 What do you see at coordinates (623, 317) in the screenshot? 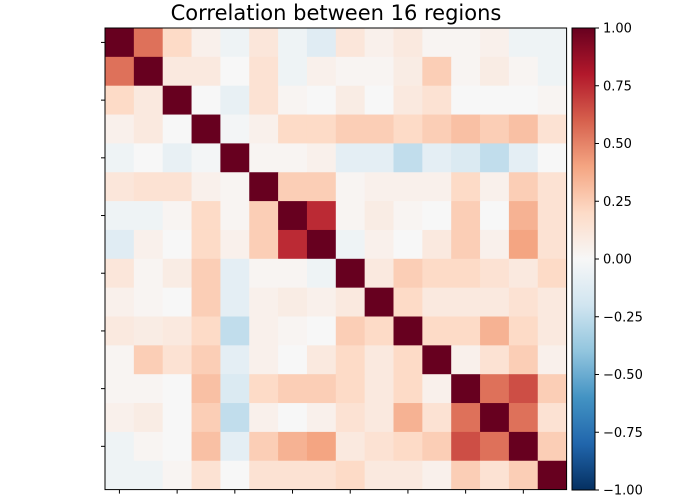
I see `colorbar-tick-label: −0.25` at bounding box center [623, 317].